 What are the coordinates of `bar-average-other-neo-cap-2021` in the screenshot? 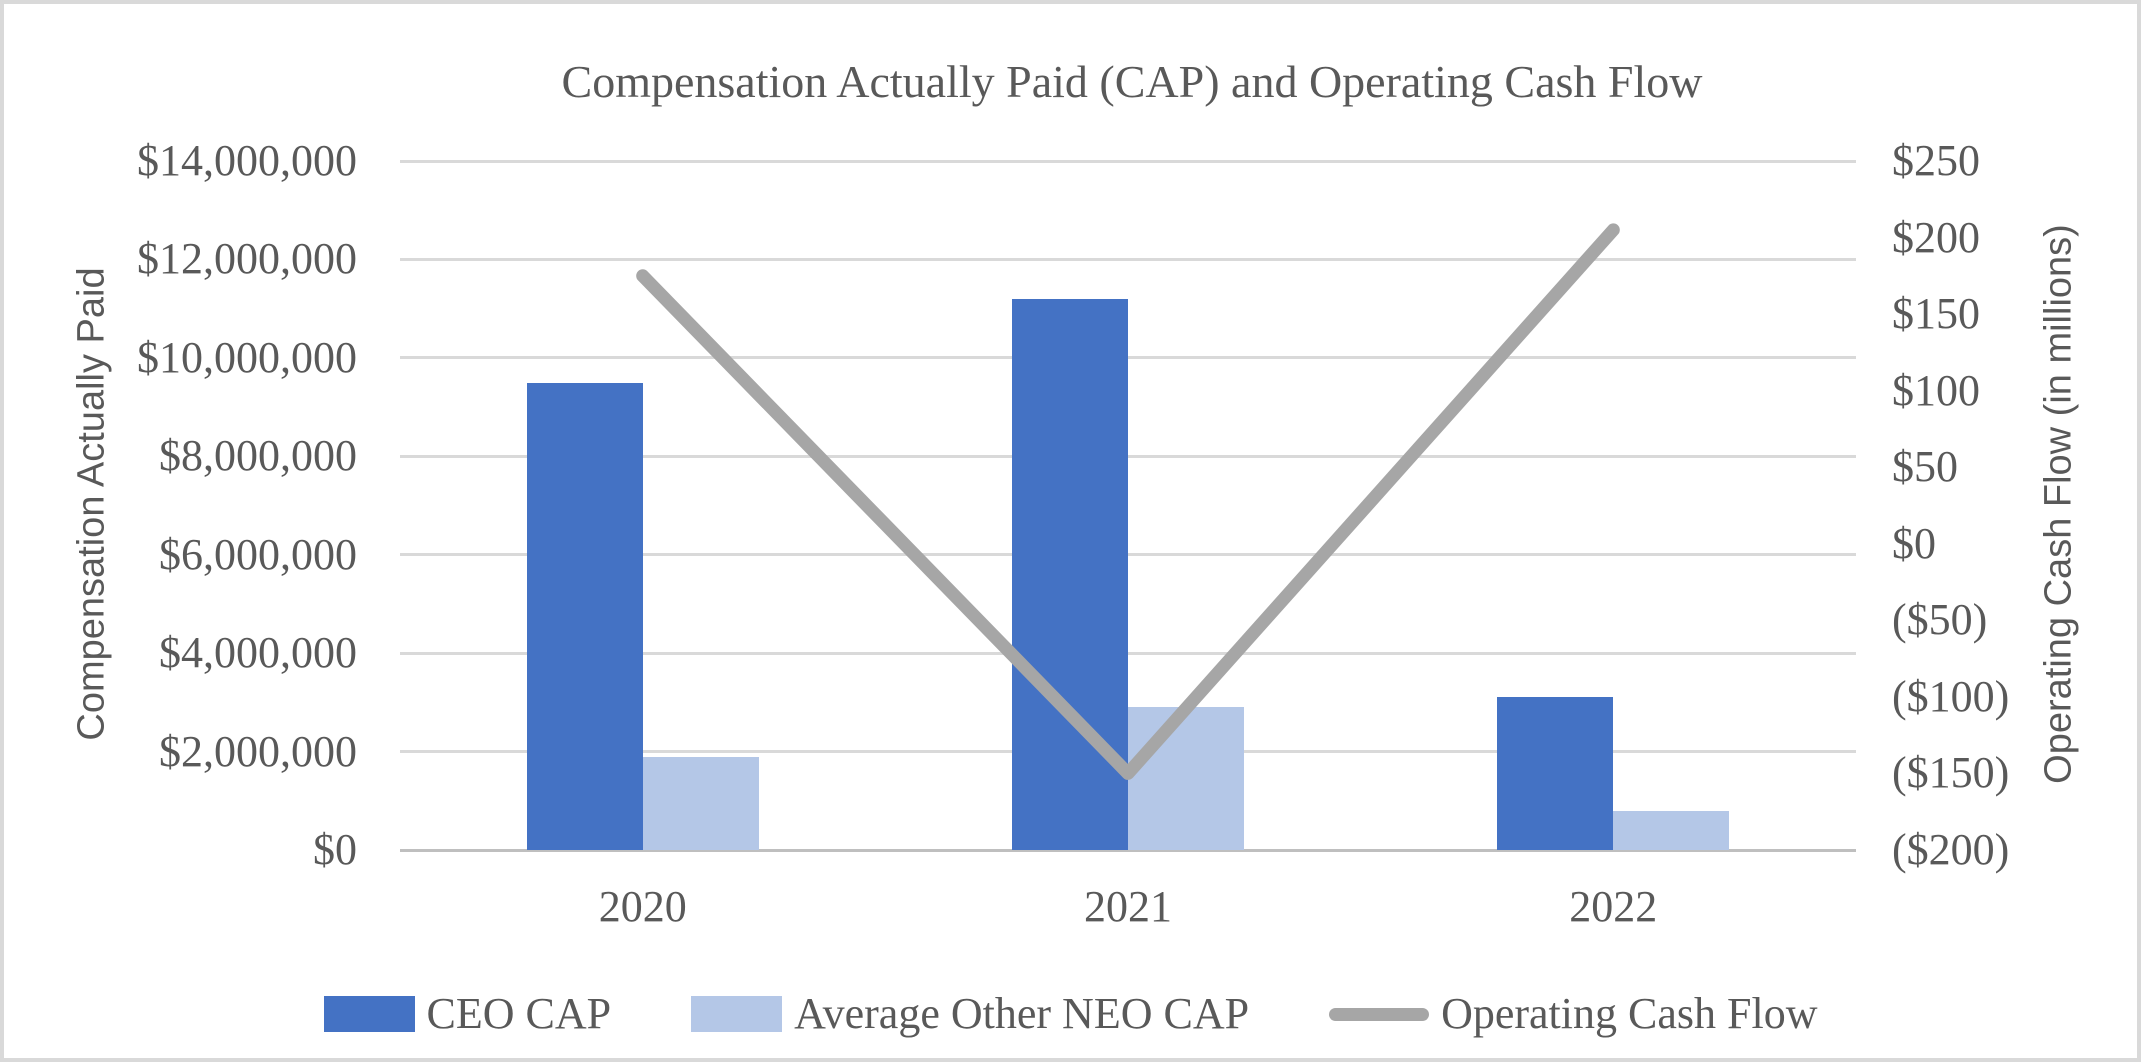 It's located at (1186, 778).